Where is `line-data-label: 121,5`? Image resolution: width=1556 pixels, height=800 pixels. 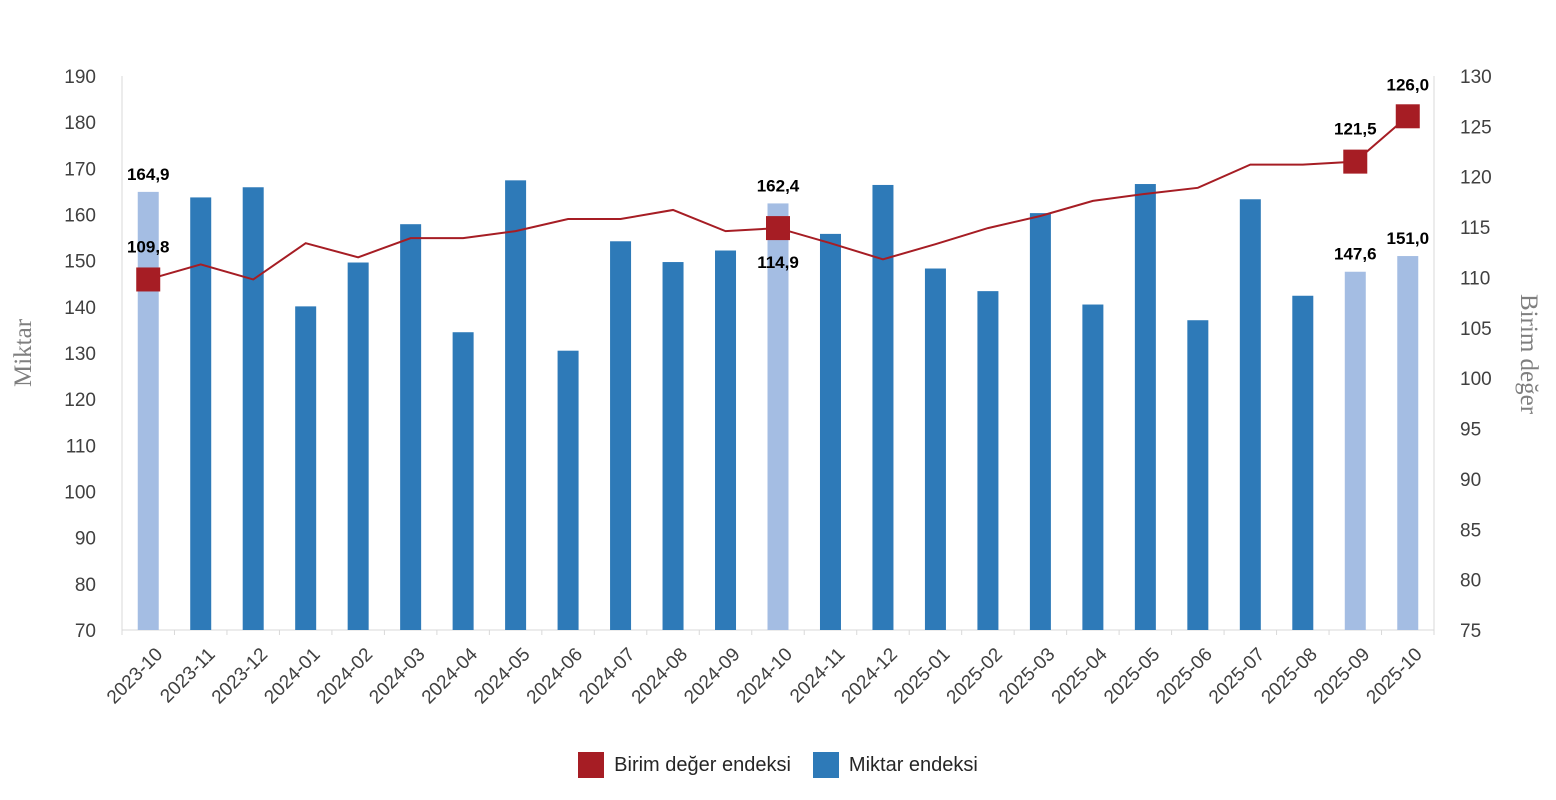
line-data-label: 121,5 is located at coordinates (1355, 129).